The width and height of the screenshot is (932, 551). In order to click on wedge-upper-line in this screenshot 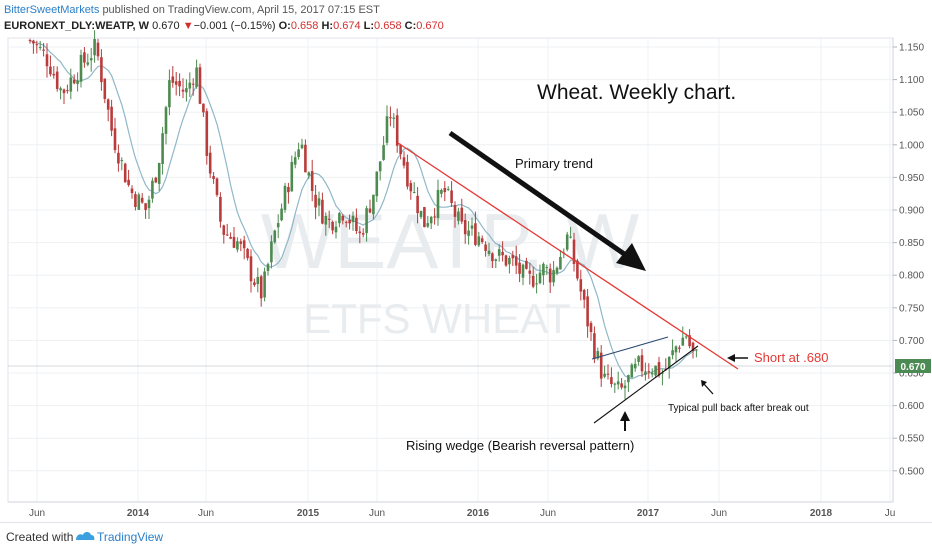, I will do `click(630, 348)`.